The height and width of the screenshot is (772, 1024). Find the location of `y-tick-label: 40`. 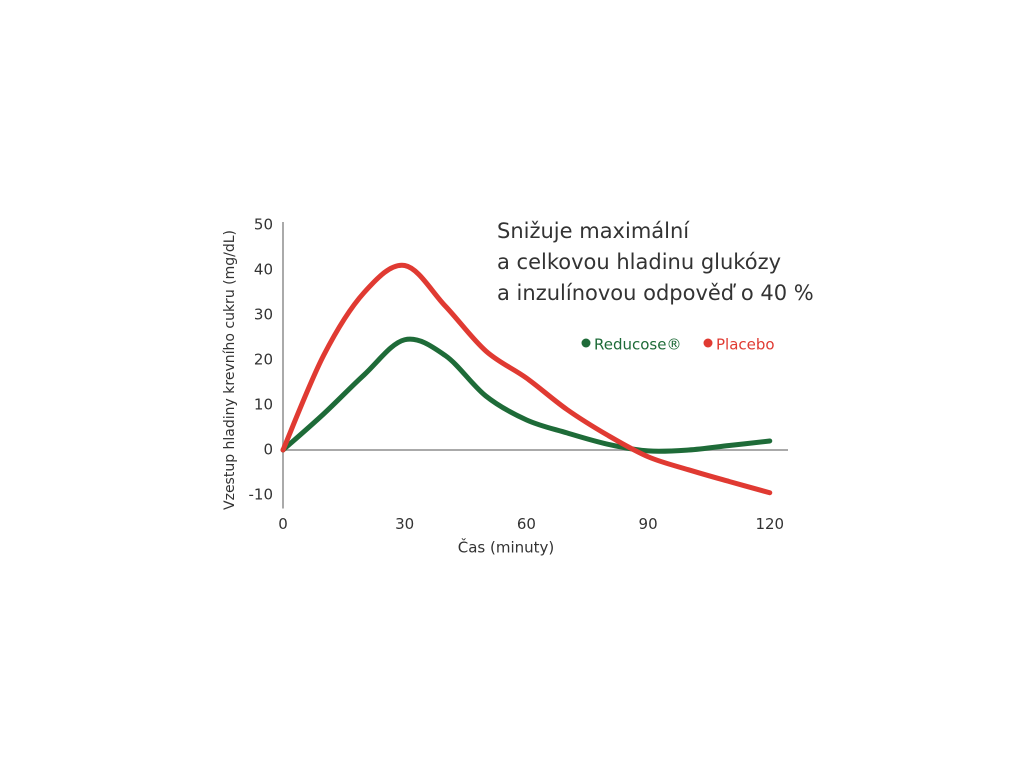

y-tick-label: 40 is located at coordinates (263, 270).